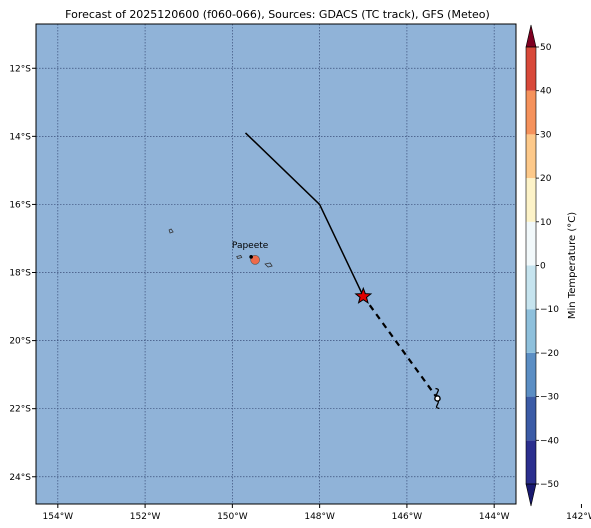  I want to click on lat-tick-label: 16°S, so click(20, 205).